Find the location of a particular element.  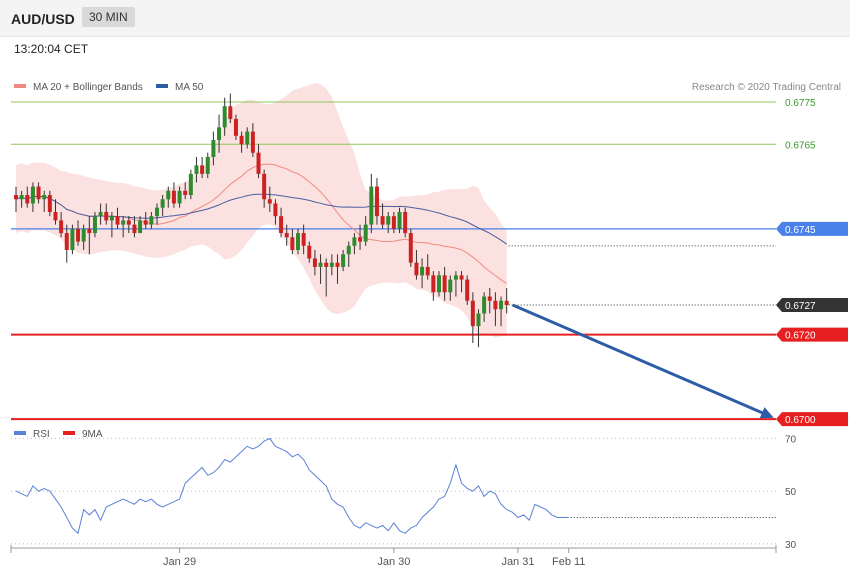

x-tick-label: Jan 30 is located at coordinates (393, 562).